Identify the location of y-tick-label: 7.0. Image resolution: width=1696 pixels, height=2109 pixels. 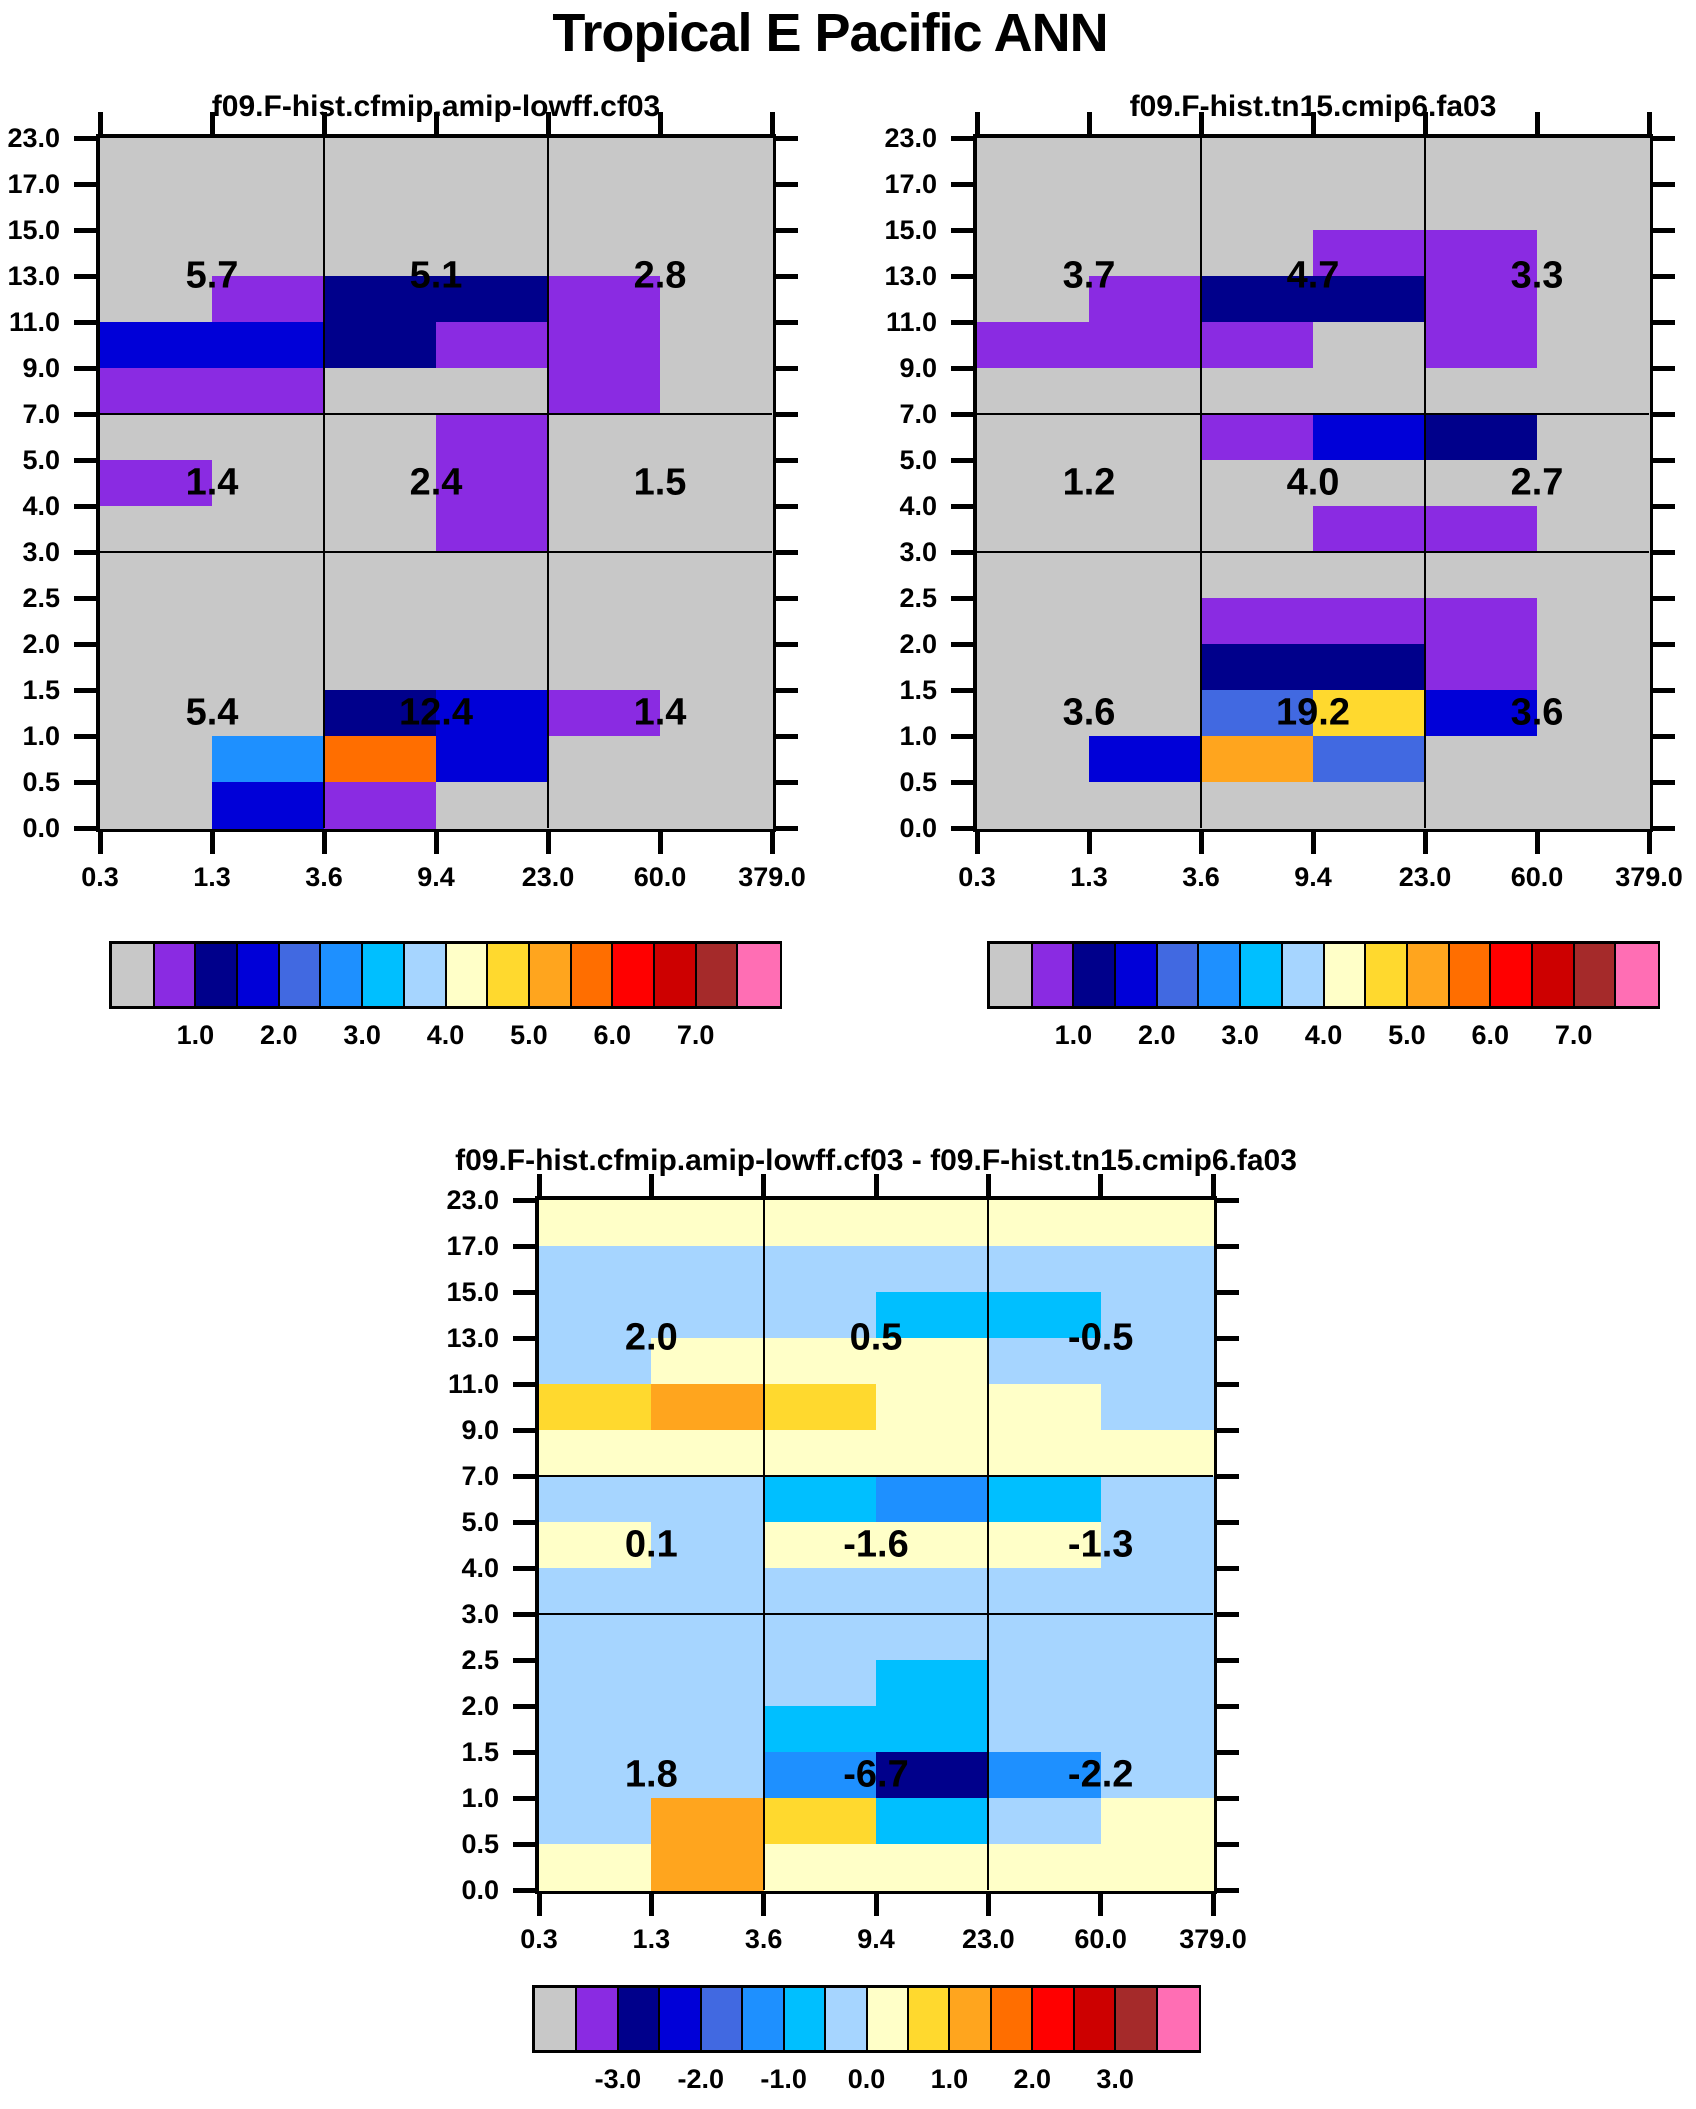
(41, 414).